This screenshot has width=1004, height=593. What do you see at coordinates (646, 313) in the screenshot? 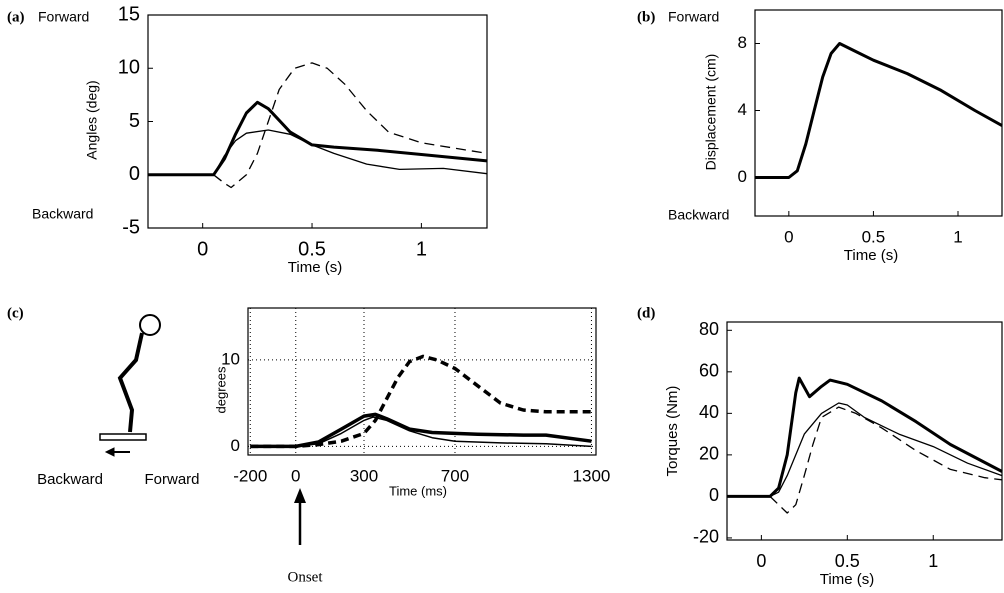
I see `panel-label: (d)` at bounding box center [646, 313].